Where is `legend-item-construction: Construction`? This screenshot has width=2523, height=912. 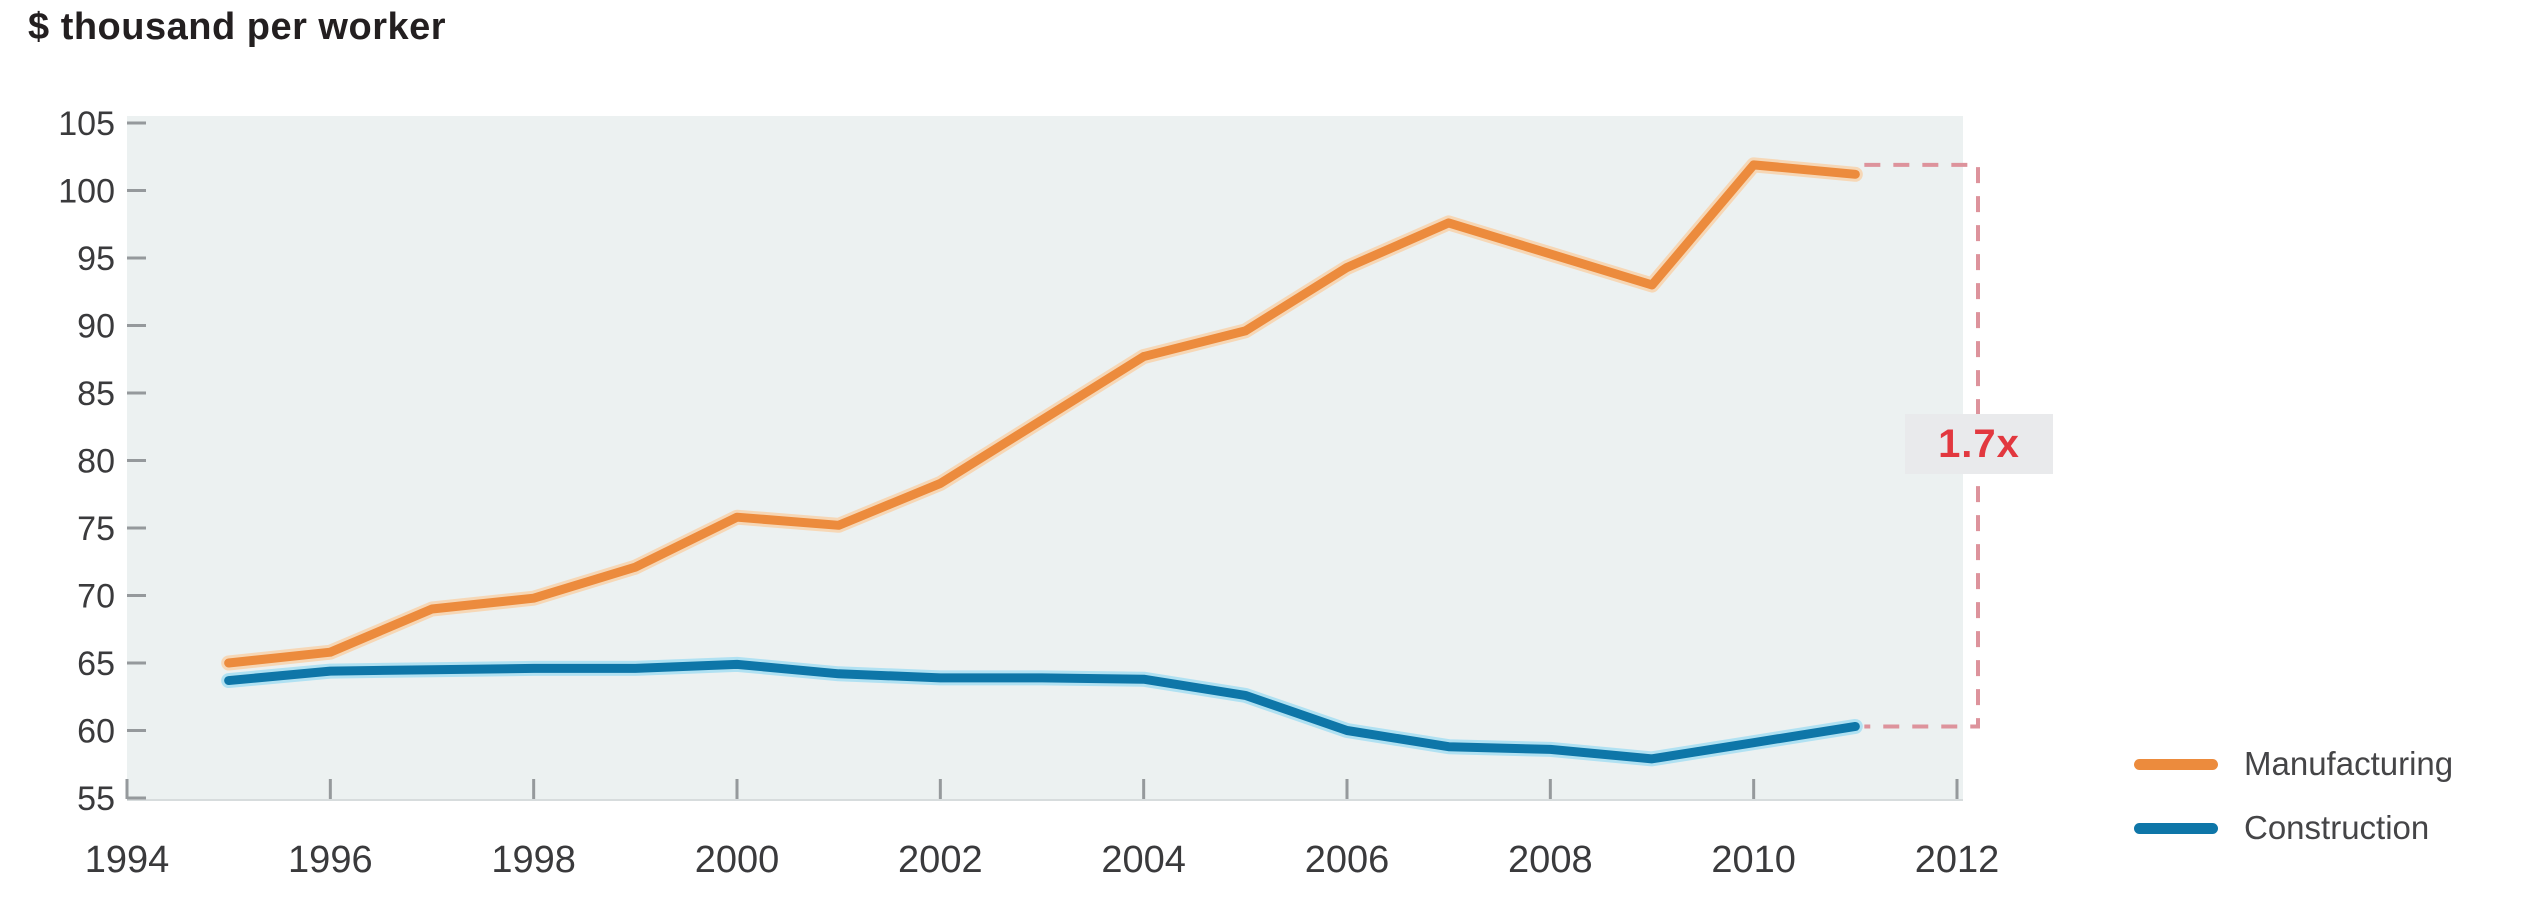
legend-item-construction: Construction is located at coordinates (2293, 828).